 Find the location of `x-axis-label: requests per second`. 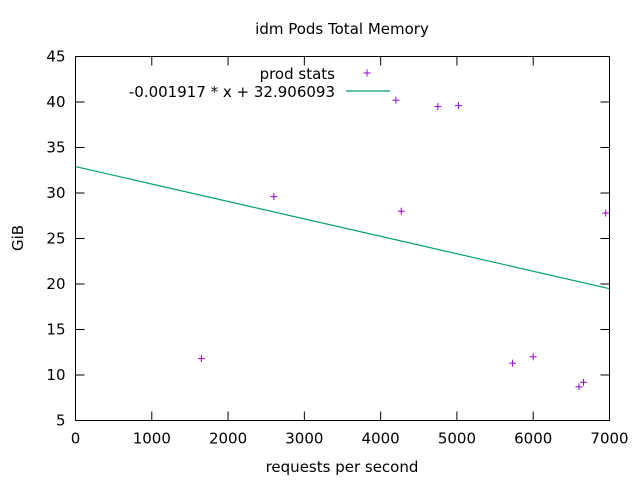

x-axis-label: requests per second is located at coordinates (342, 467).